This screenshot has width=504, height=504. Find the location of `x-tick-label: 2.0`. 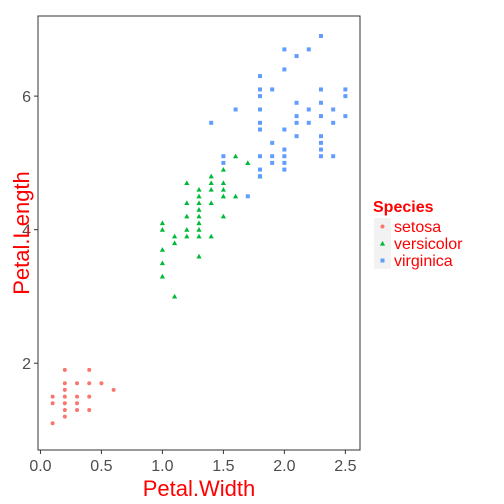

x-tick-label: 2.0 is located at coordinates (284, 466).